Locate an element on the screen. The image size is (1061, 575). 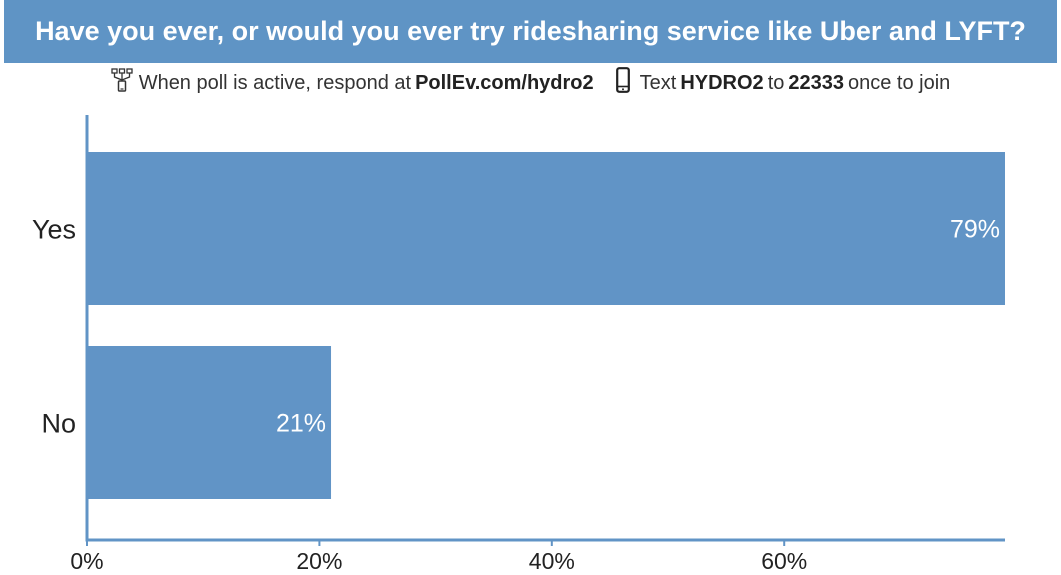
poll-url: PollEv.com/hydro2 is located at coordinates (504, 82).